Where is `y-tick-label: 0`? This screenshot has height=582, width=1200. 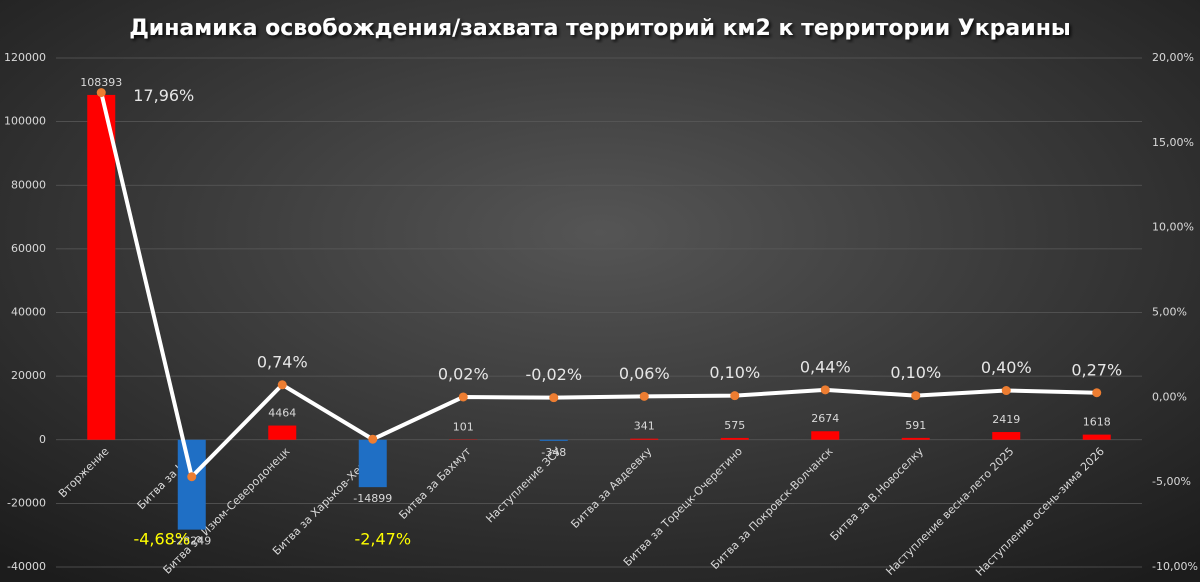 y-tick-label: 0 is located at coordinates (42, 439).